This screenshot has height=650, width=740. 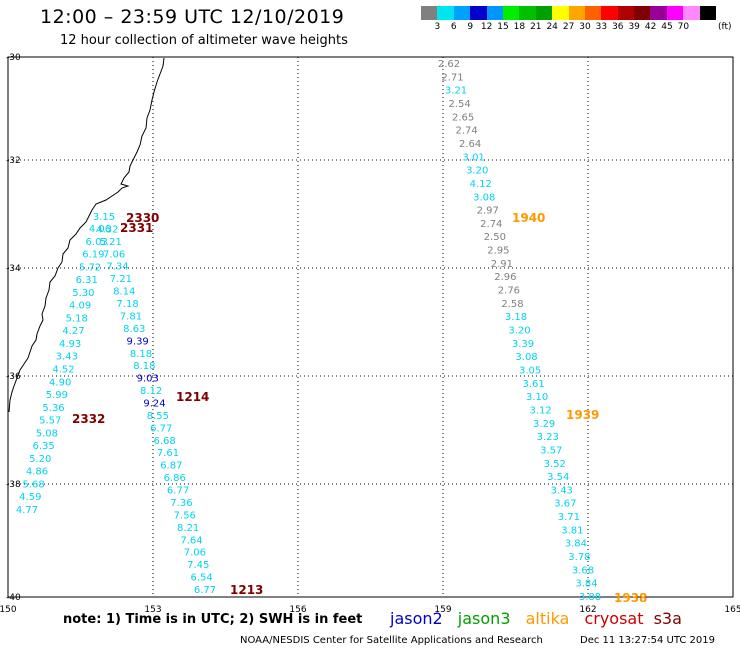 What do you see at coordinates (104, 217) in the screenshot?
I see `swh-value-west-outer: 3.15` at bounding box center [104, 217].